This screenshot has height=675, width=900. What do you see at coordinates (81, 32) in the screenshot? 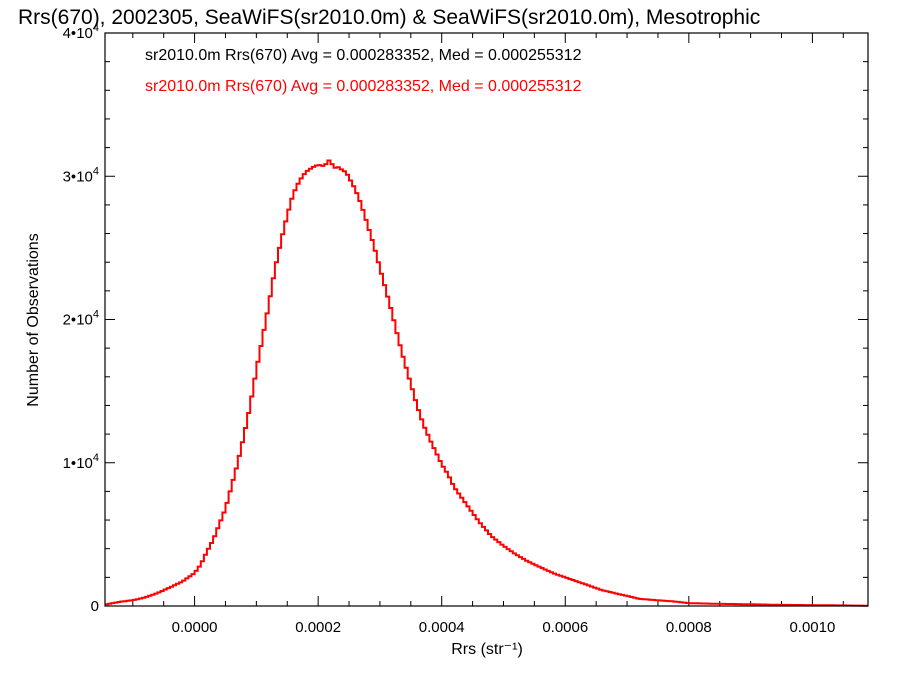
I see `y-tick-label: 4•104` at bounding box center [81, 32].